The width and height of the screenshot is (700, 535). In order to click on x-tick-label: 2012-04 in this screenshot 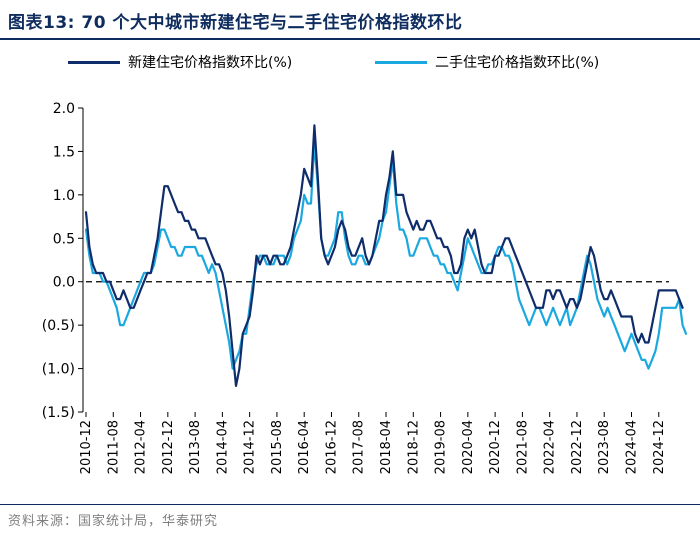, I will do `click(141, 447)`.